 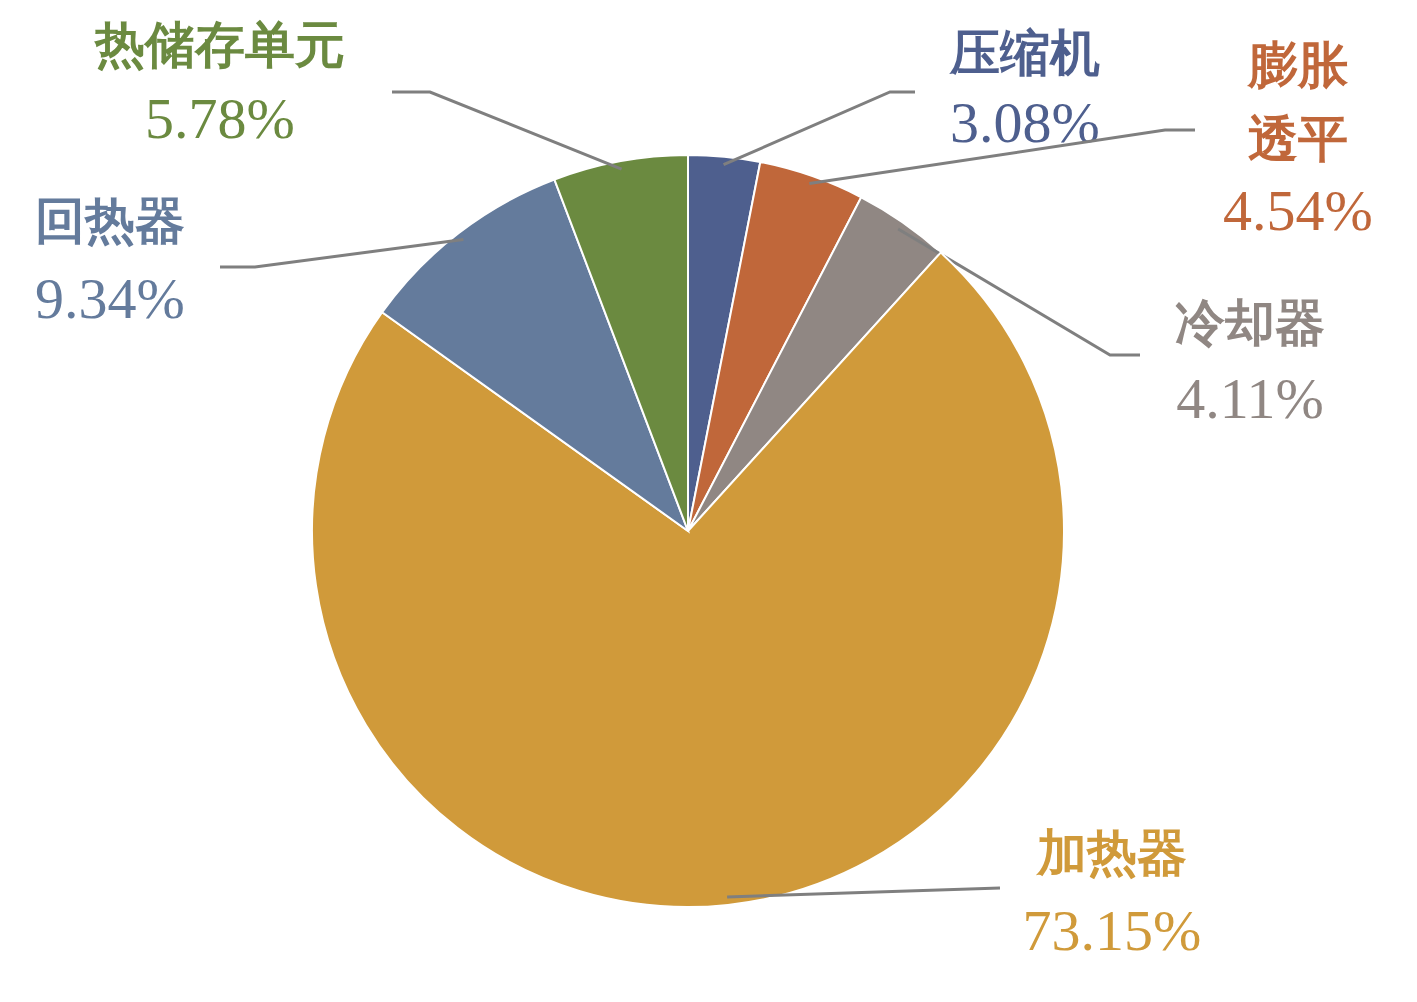 What do you see at coordinates (1111, 853) in the screenshot?
I see `slice-label: 加热器` at bounding box center [1111, 853].